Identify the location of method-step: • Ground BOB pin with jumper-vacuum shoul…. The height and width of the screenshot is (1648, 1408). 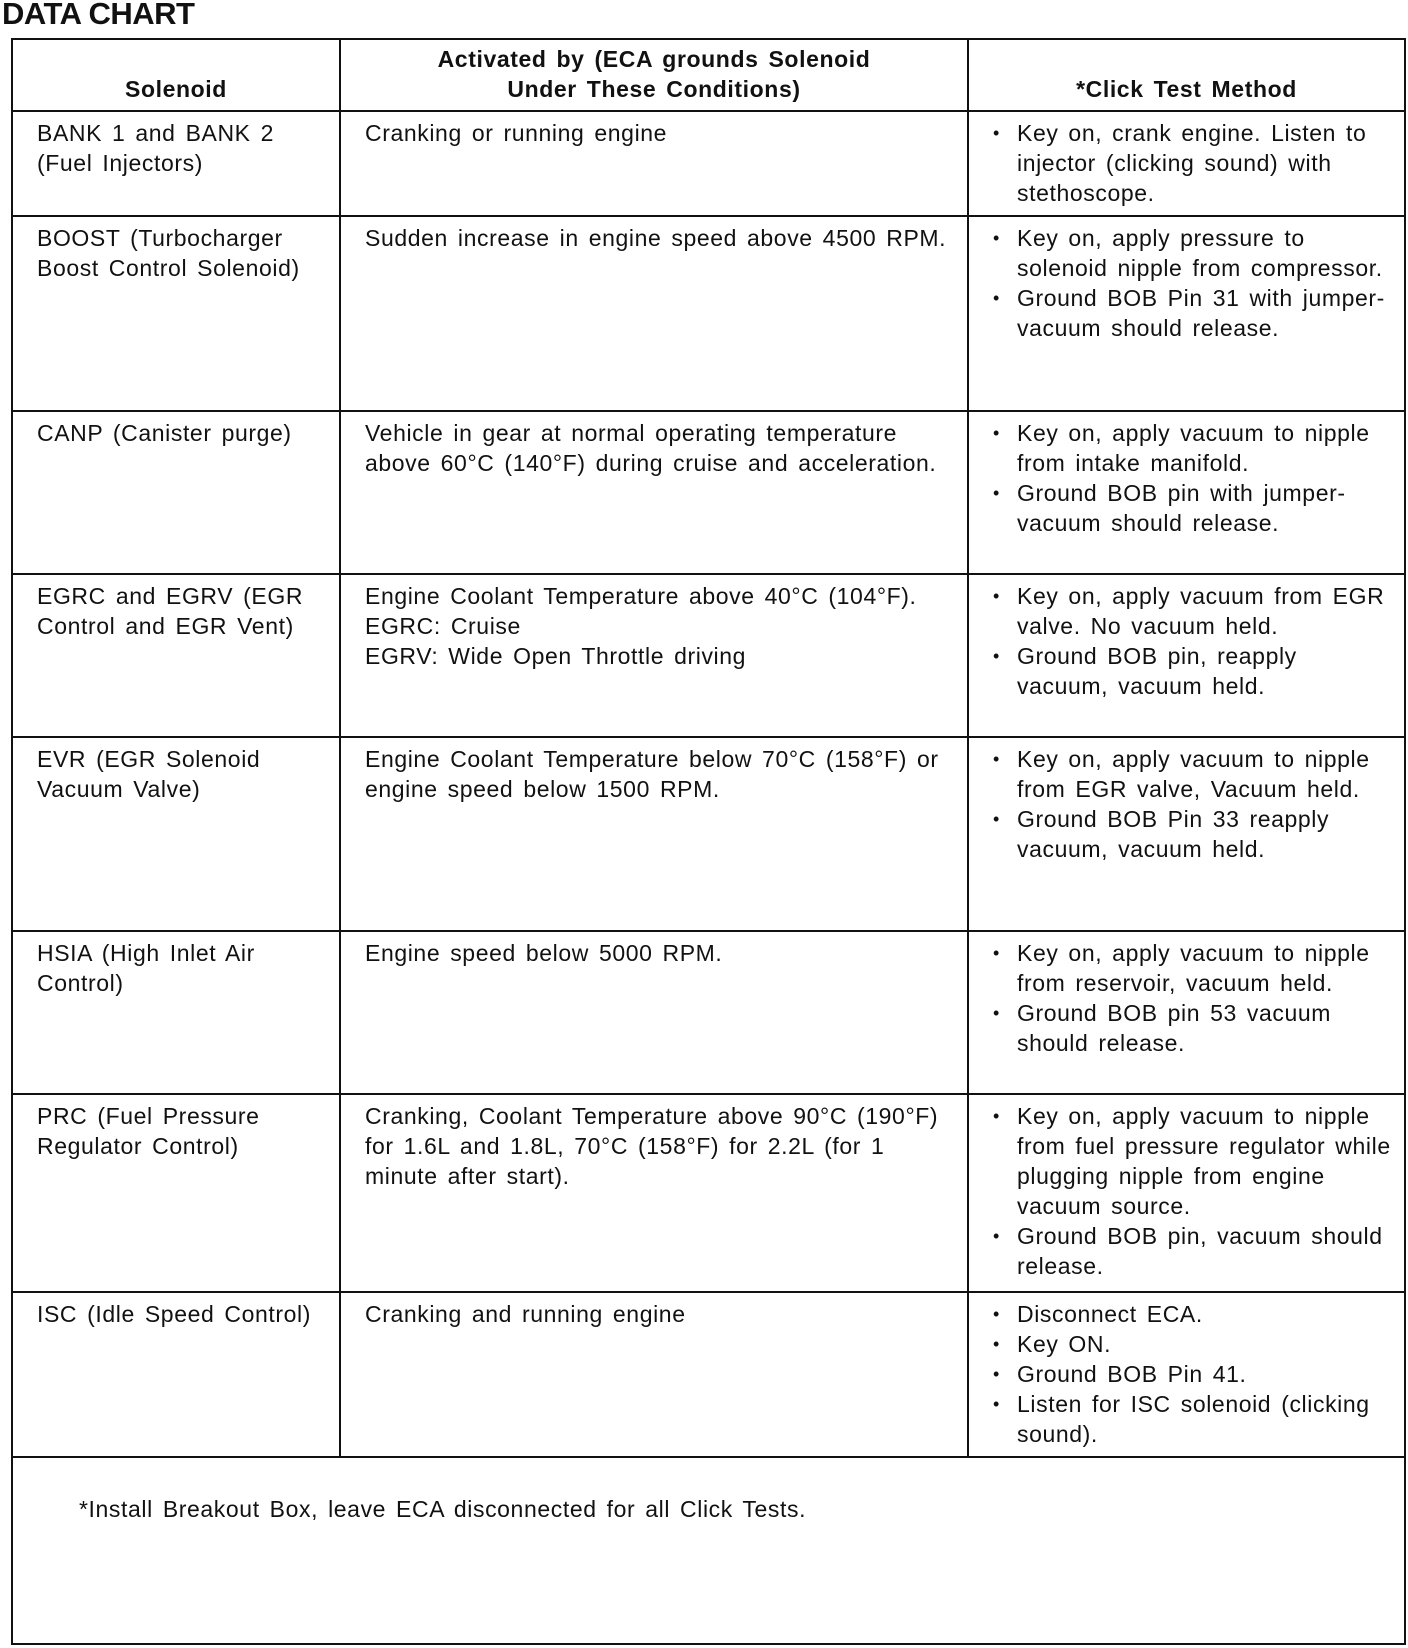
(1192, 508).